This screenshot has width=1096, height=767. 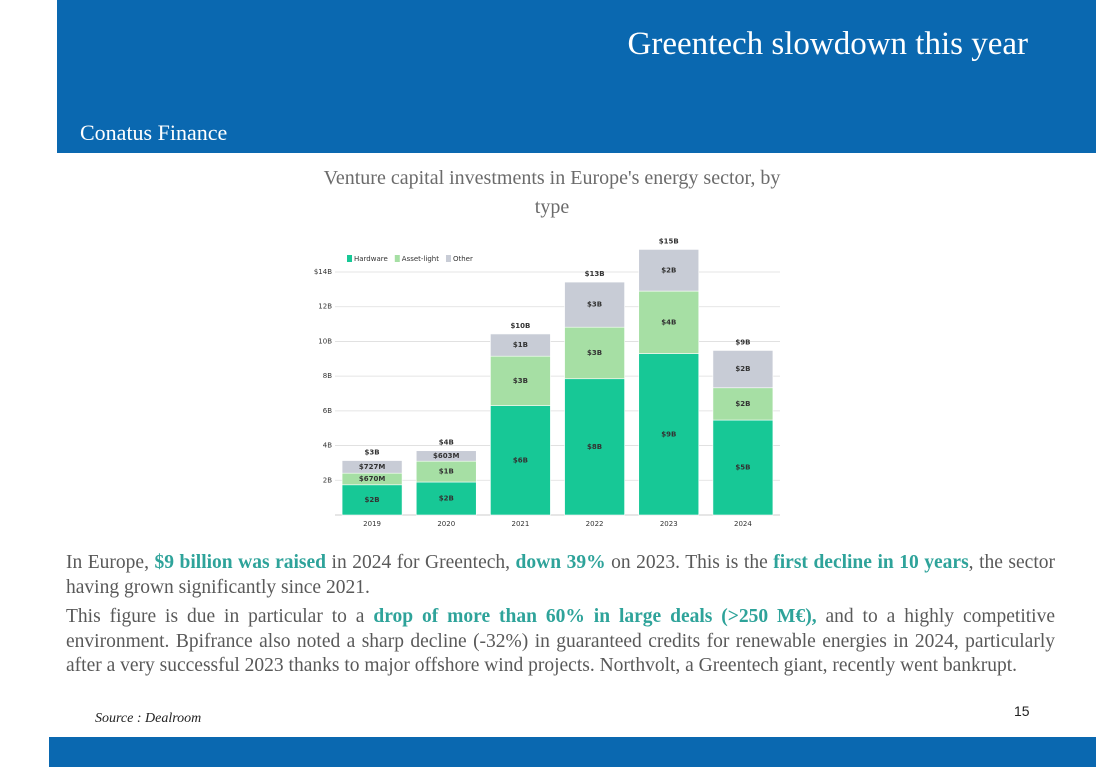 I want to click on total-label: $15B, so click(x=669, y=241).